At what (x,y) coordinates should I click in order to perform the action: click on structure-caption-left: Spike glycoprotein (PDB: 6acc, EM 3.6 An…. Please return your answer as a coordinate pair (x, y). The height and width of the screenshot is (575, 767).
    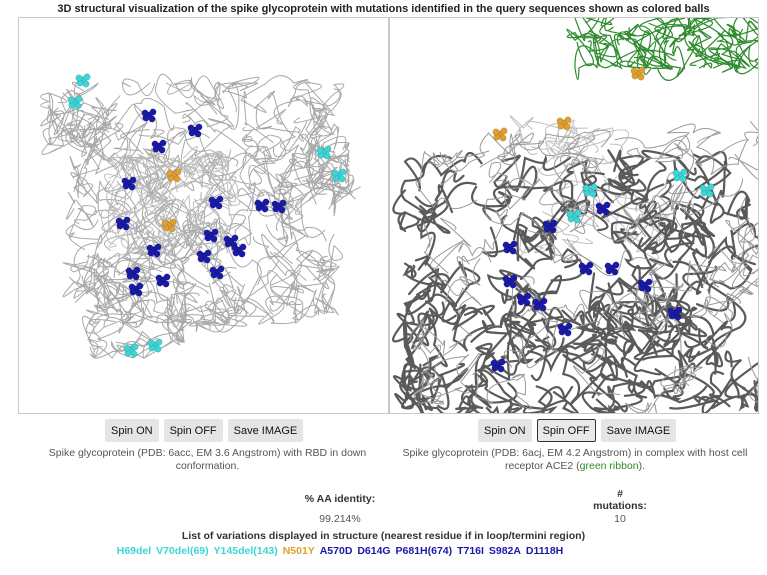
    Looking at the image, I should click on (207, 459).